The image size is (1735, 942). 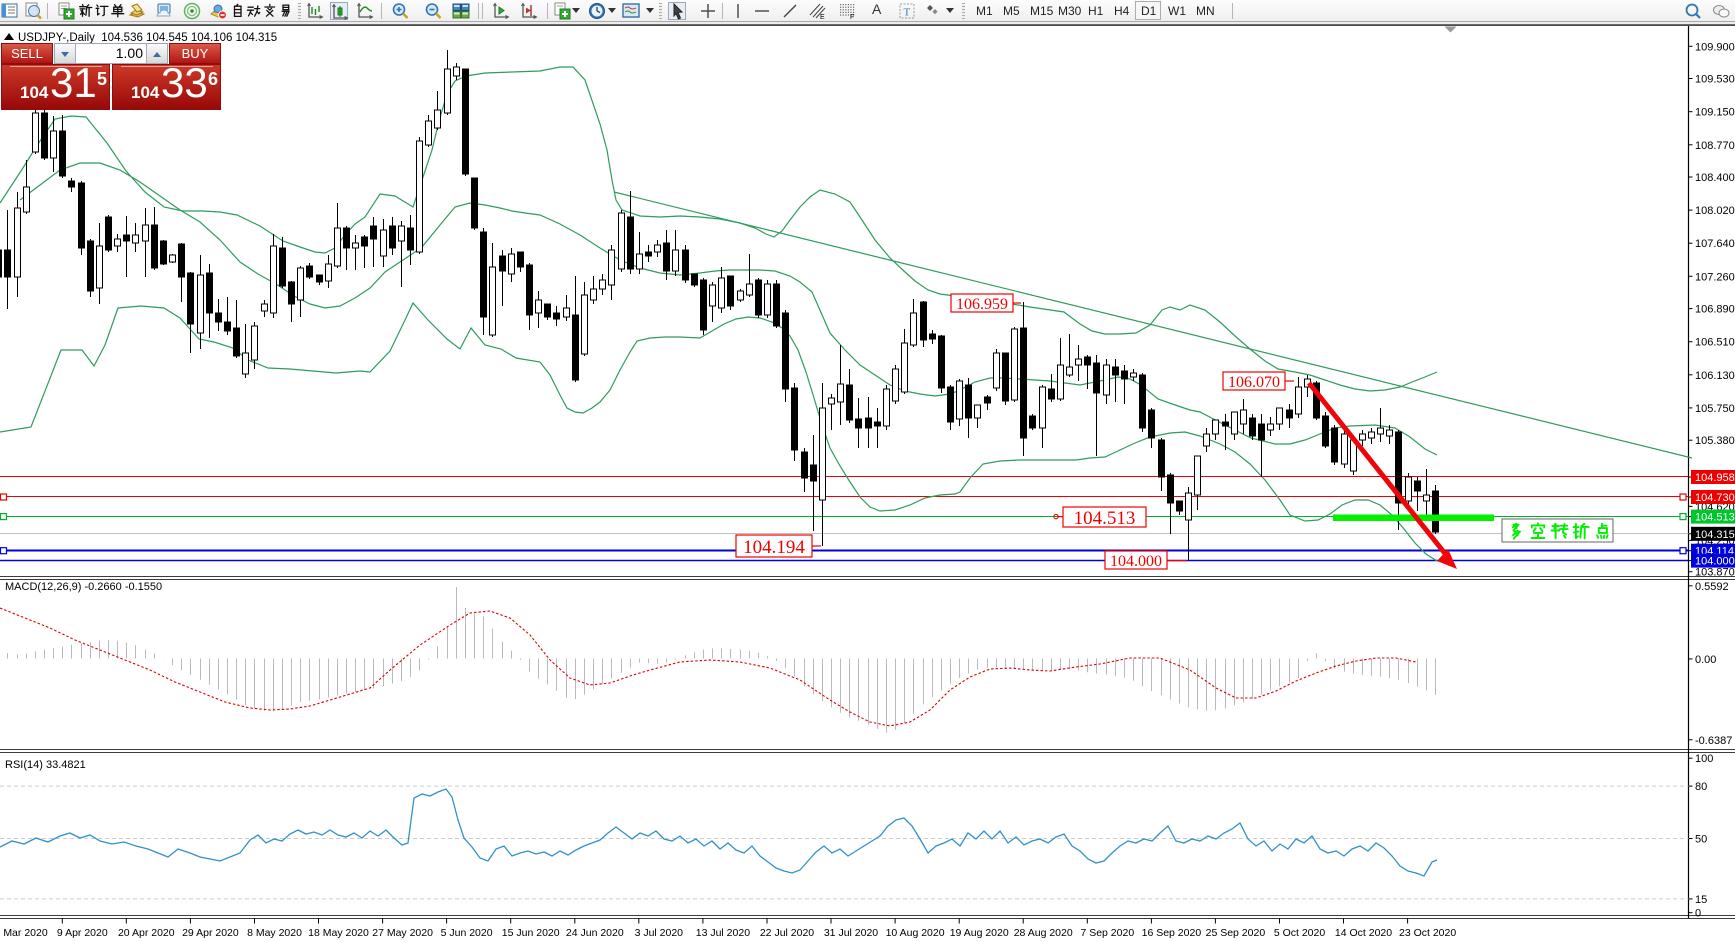 I want to click on svg-text: MACD(12,26,9) -0.2660 -0.1550, so click(x=83, y=587).